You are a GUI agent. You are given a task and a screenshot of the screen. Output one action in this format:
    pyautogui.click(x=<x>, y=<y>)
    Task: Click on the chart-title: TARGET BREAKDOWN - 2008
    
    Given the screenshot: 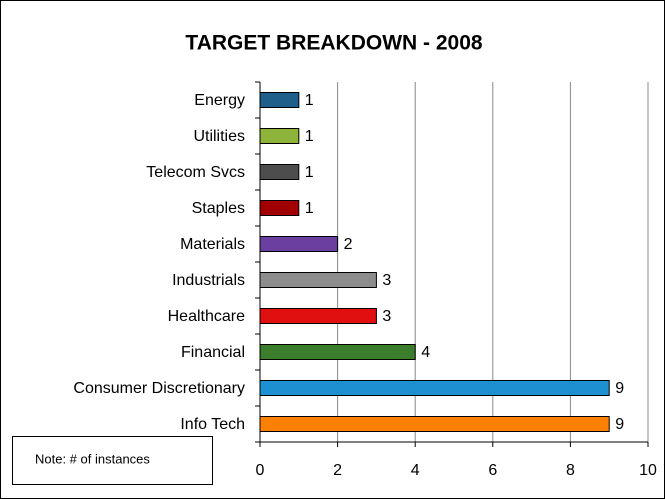 What is the action you would take?
    pyautogui.click(x=333, y=43)
    